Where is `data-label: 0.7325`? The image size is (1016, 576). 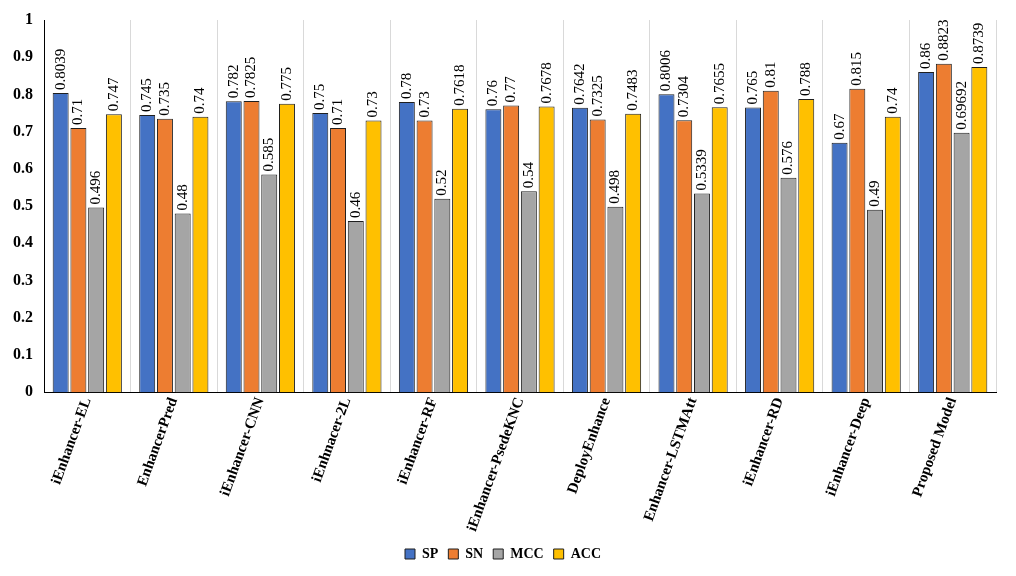 data-label: 0.7325 is located at coordinates (596, 96).